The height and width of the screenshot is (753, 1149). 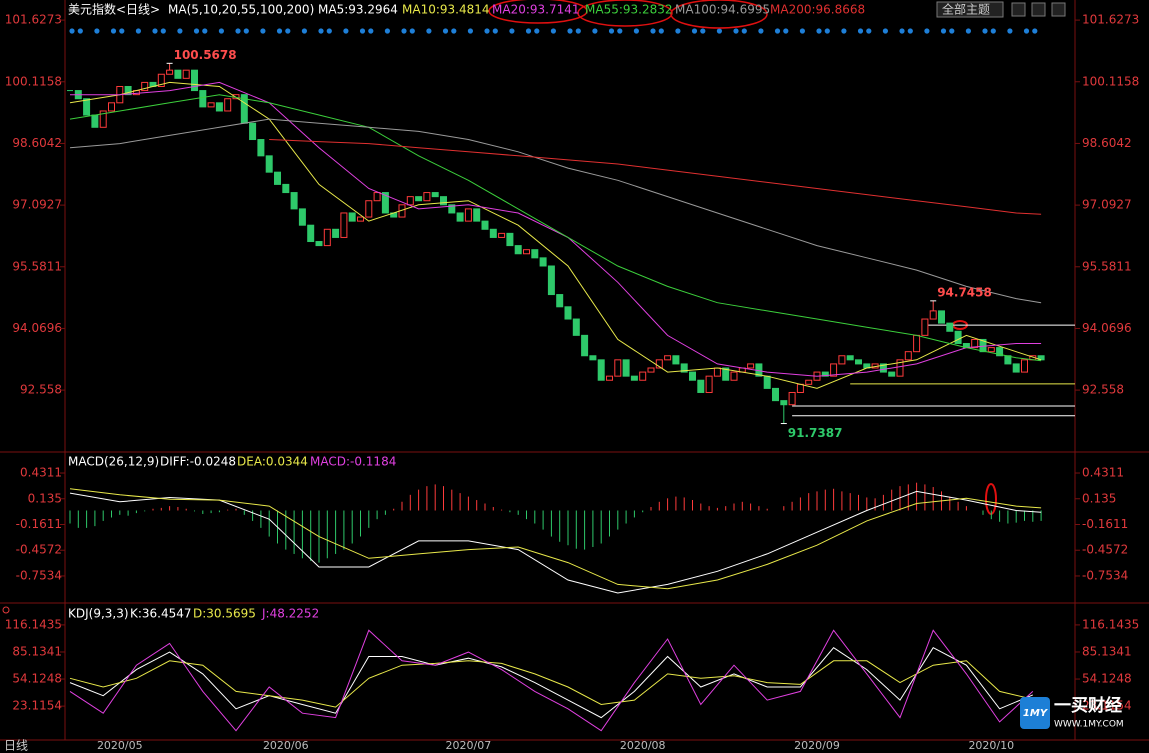 I want to click on y-tick-label: 97.0927, so click(x=37, y=205).